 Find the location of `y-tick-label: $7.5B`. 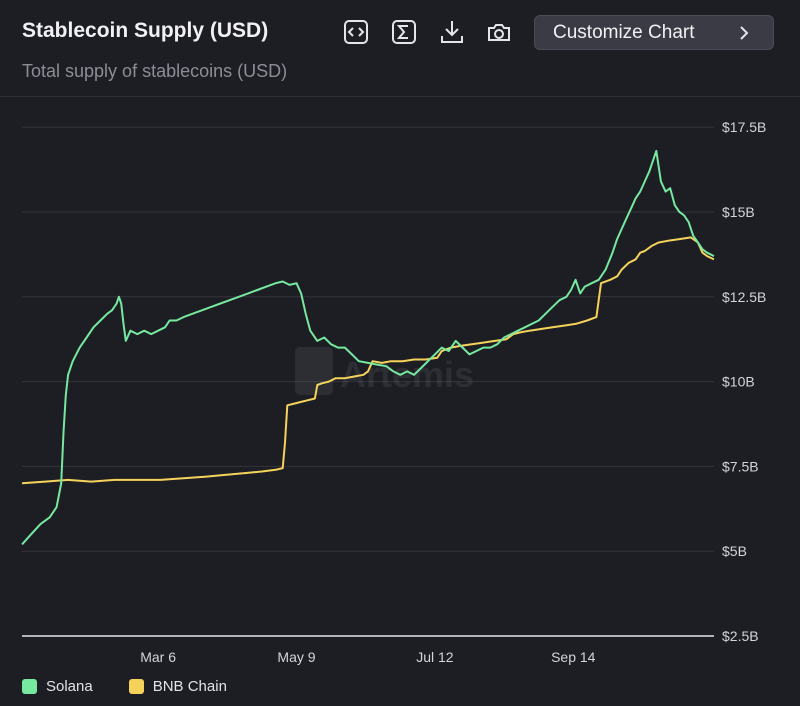

y-tick-label: $7.5B is located at coordinates (740, 466).